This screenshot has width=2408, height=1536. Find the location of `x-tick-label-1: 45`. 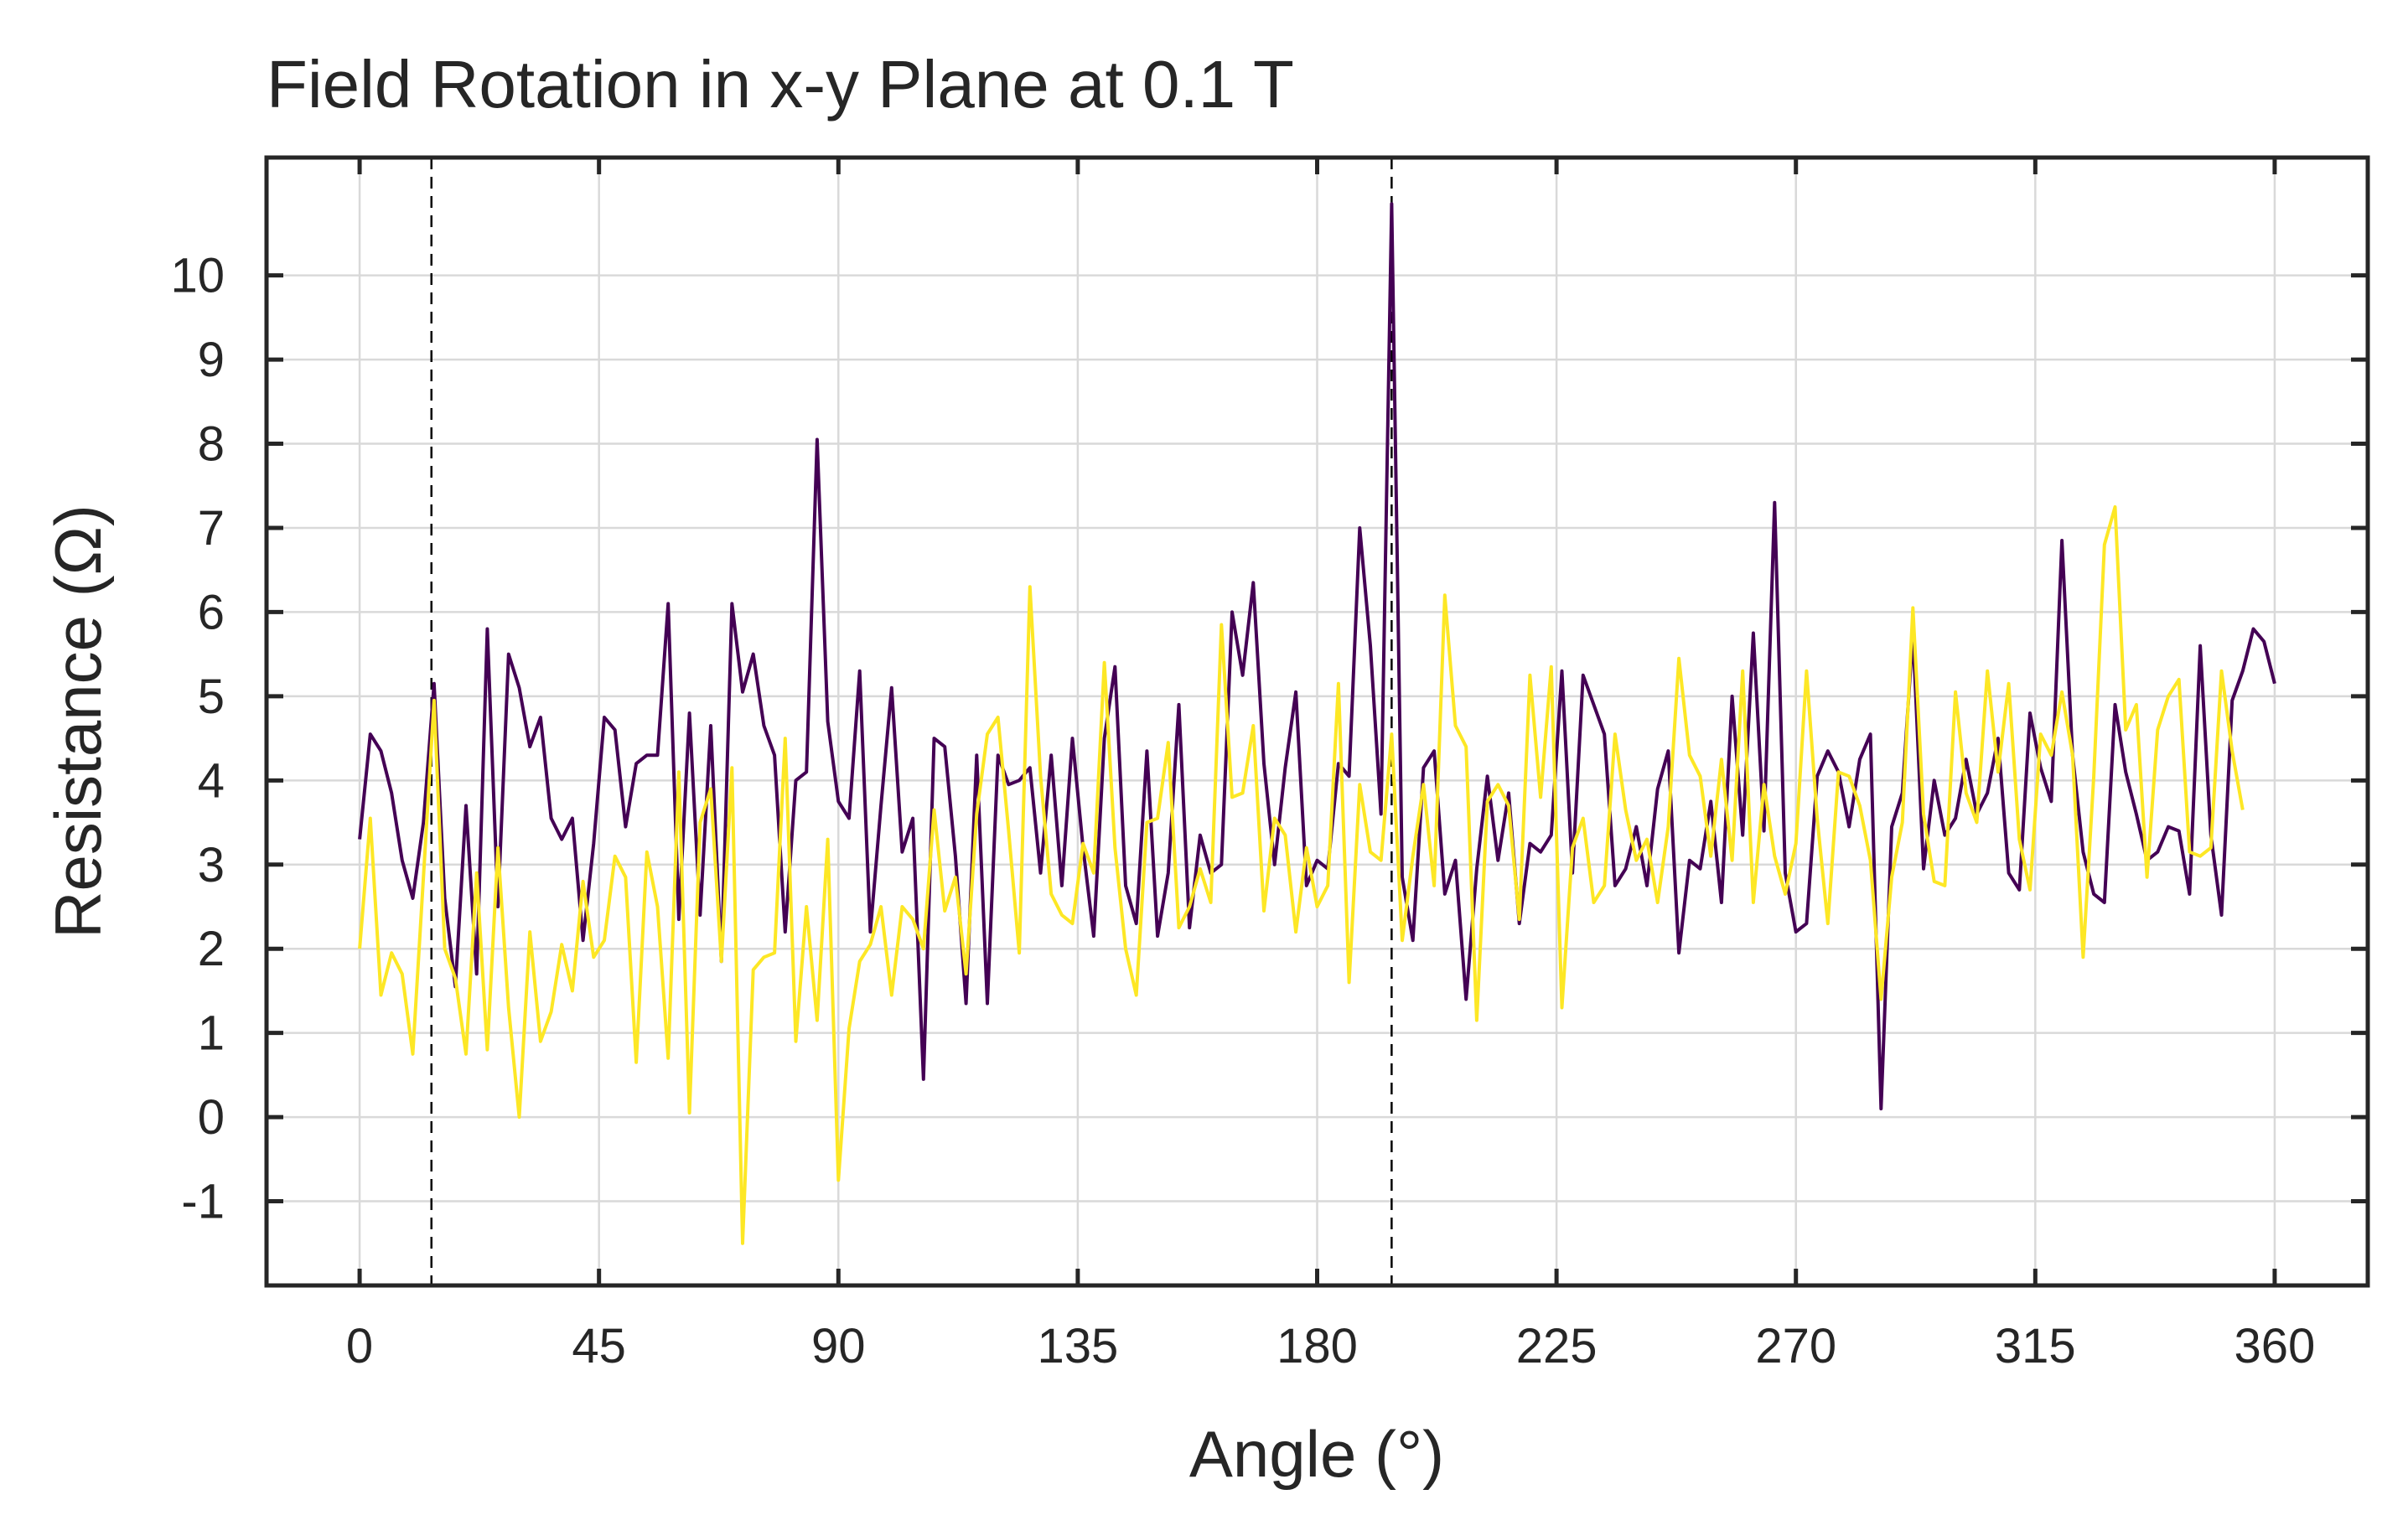

x-tick-label-1: 45 is located at coordinates (599, 1346).